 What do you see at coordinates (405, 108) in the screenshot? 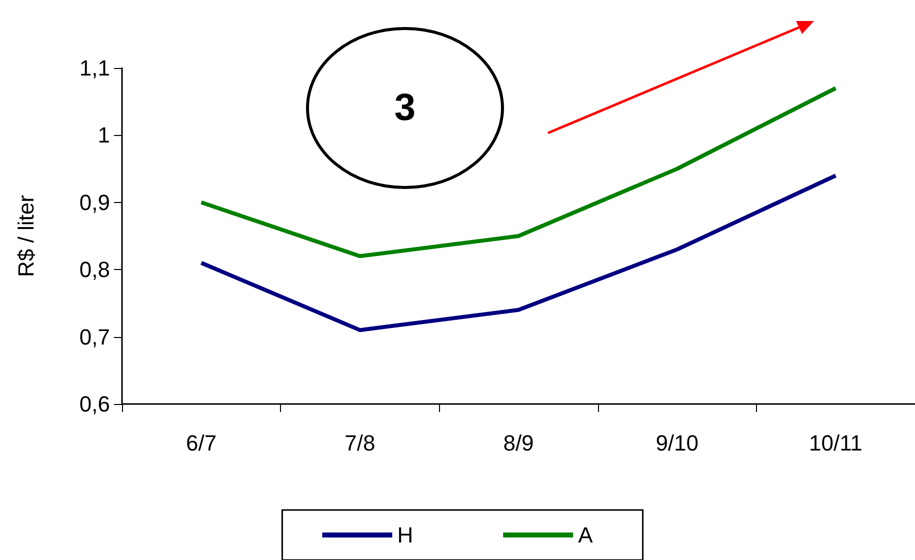
I see `circle-outline: 3` at bounding box center [405, 108].